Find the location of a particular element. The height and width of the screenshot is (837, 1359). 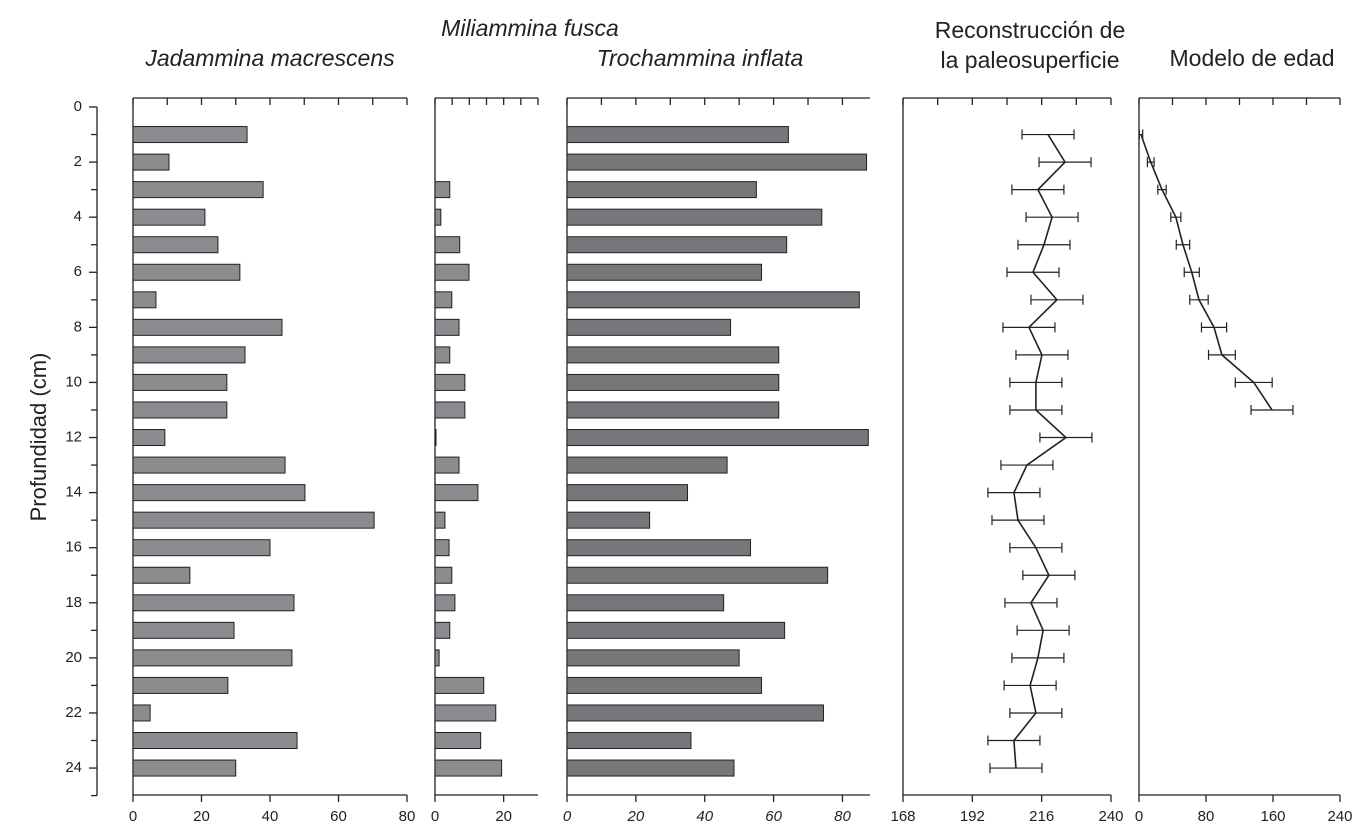

x-tick-label: 60 is located at coordinates (338, 816).